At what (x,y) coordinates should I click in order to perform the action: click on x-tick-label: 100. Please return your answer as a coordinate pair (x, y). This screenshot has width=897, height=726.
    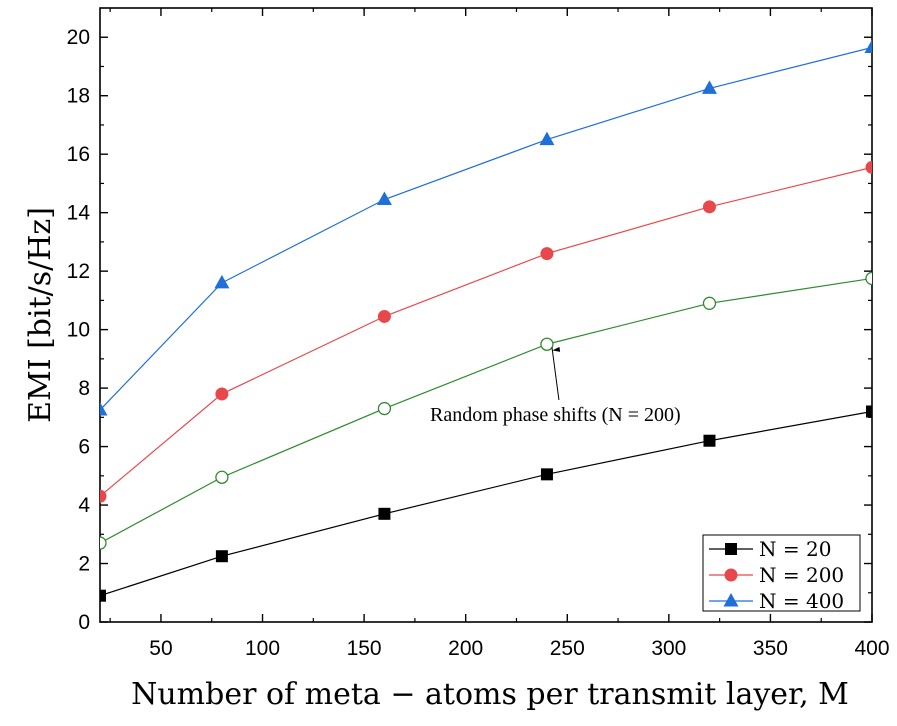
    Looking at the image, I should click on (262, 648).